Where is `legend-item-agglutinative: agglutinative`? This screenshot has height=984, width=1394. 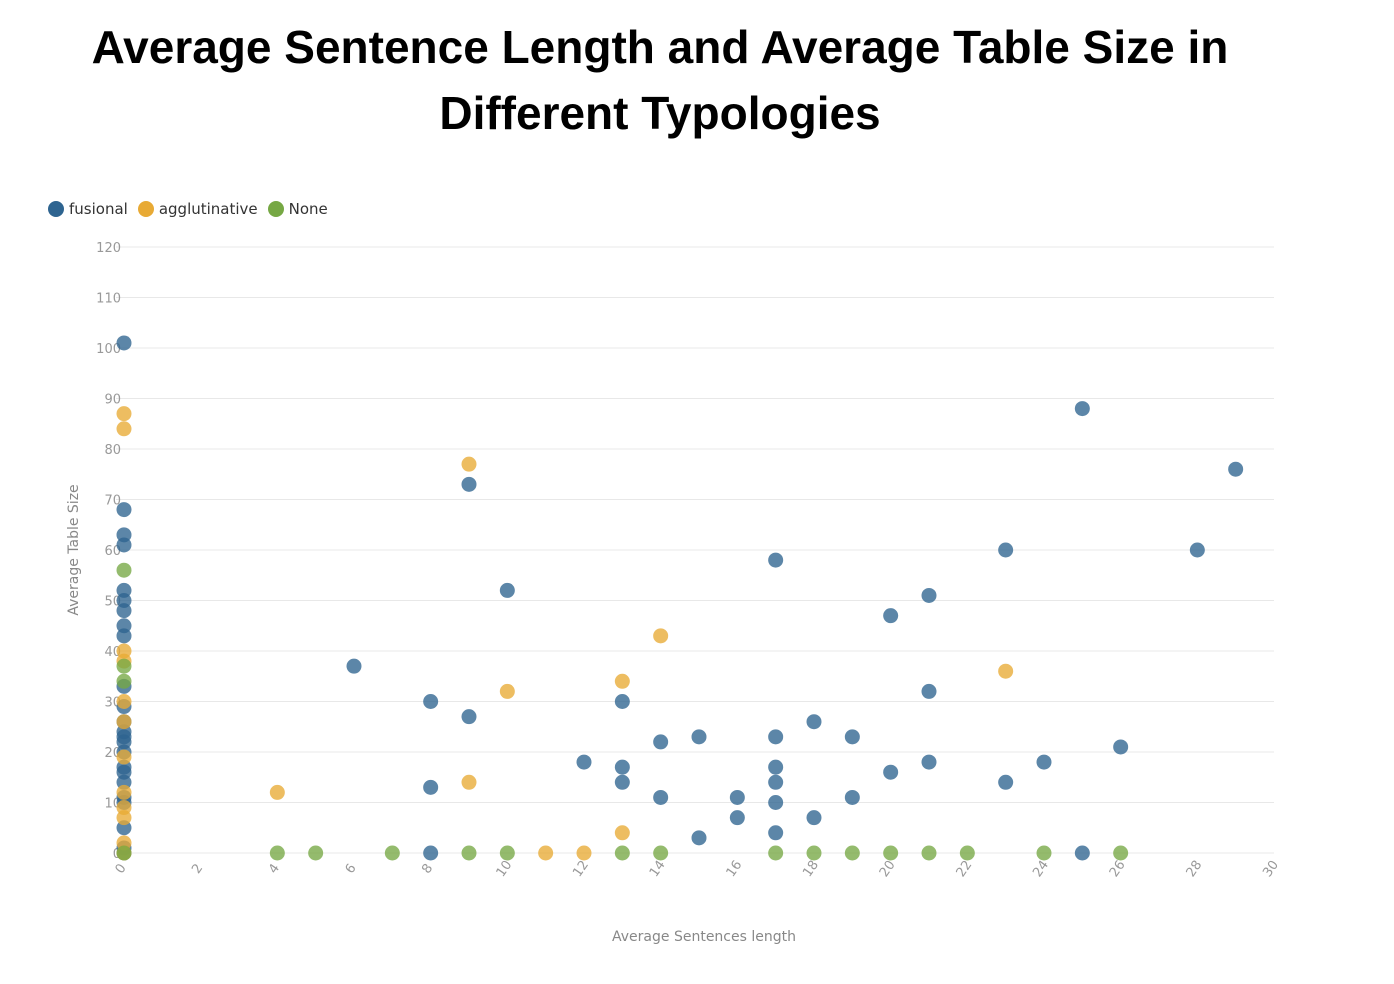 legend-item-agglutinative: agglutinative is located at coordinates (197, 209).